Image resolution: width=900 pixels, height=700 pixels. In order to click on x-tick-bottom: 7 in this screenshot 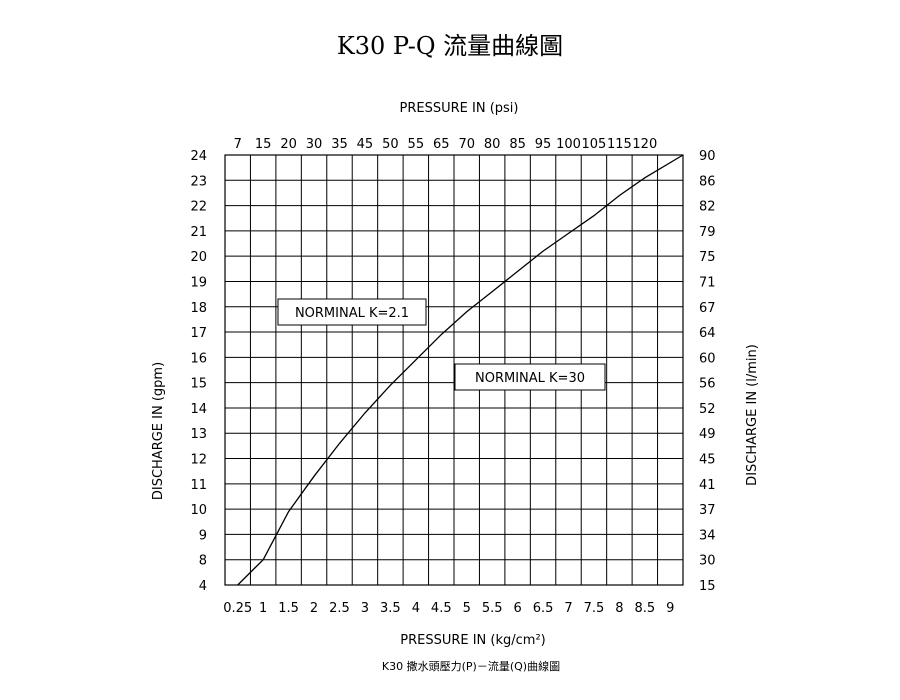, I will do `click(568, 608)`.